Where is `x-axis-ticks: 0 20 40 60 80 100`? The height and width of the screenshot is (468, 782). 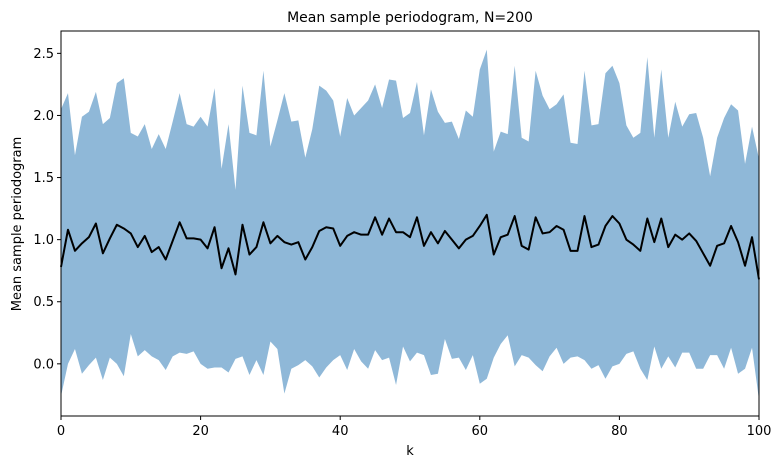
x-axis-ticks: 0 20 40 60 80 100 is located at coordinates (414, 427).